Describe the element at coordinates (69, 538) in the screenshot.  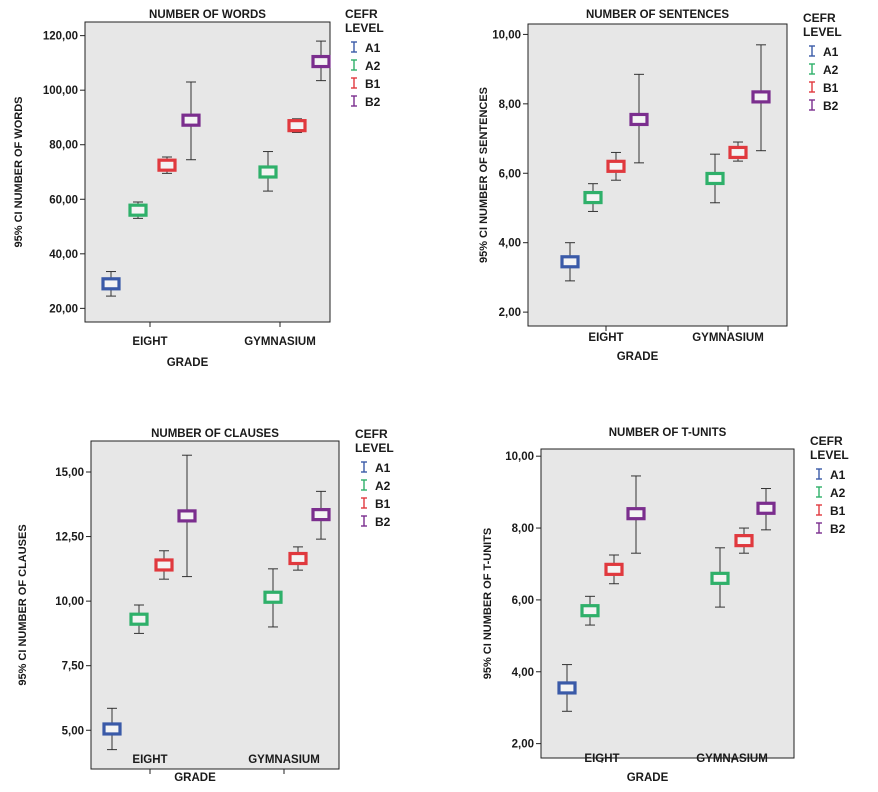
I see `y-tick-label: 12,50` at that location.